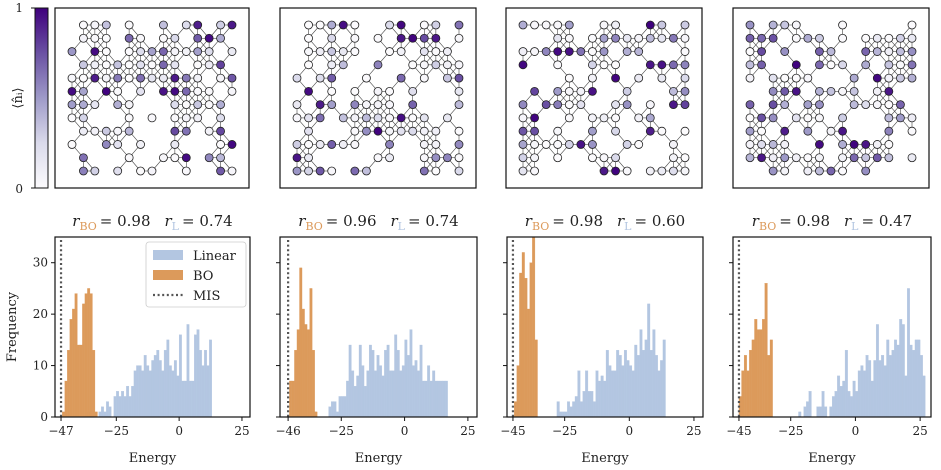 This screenshot has width=941, height=470. What do you see at coordinates (18, 97) in the screenshot?
I see `colorbar-label: ⟨n̂ᵢ⟩` at bounding box center [18, 97].